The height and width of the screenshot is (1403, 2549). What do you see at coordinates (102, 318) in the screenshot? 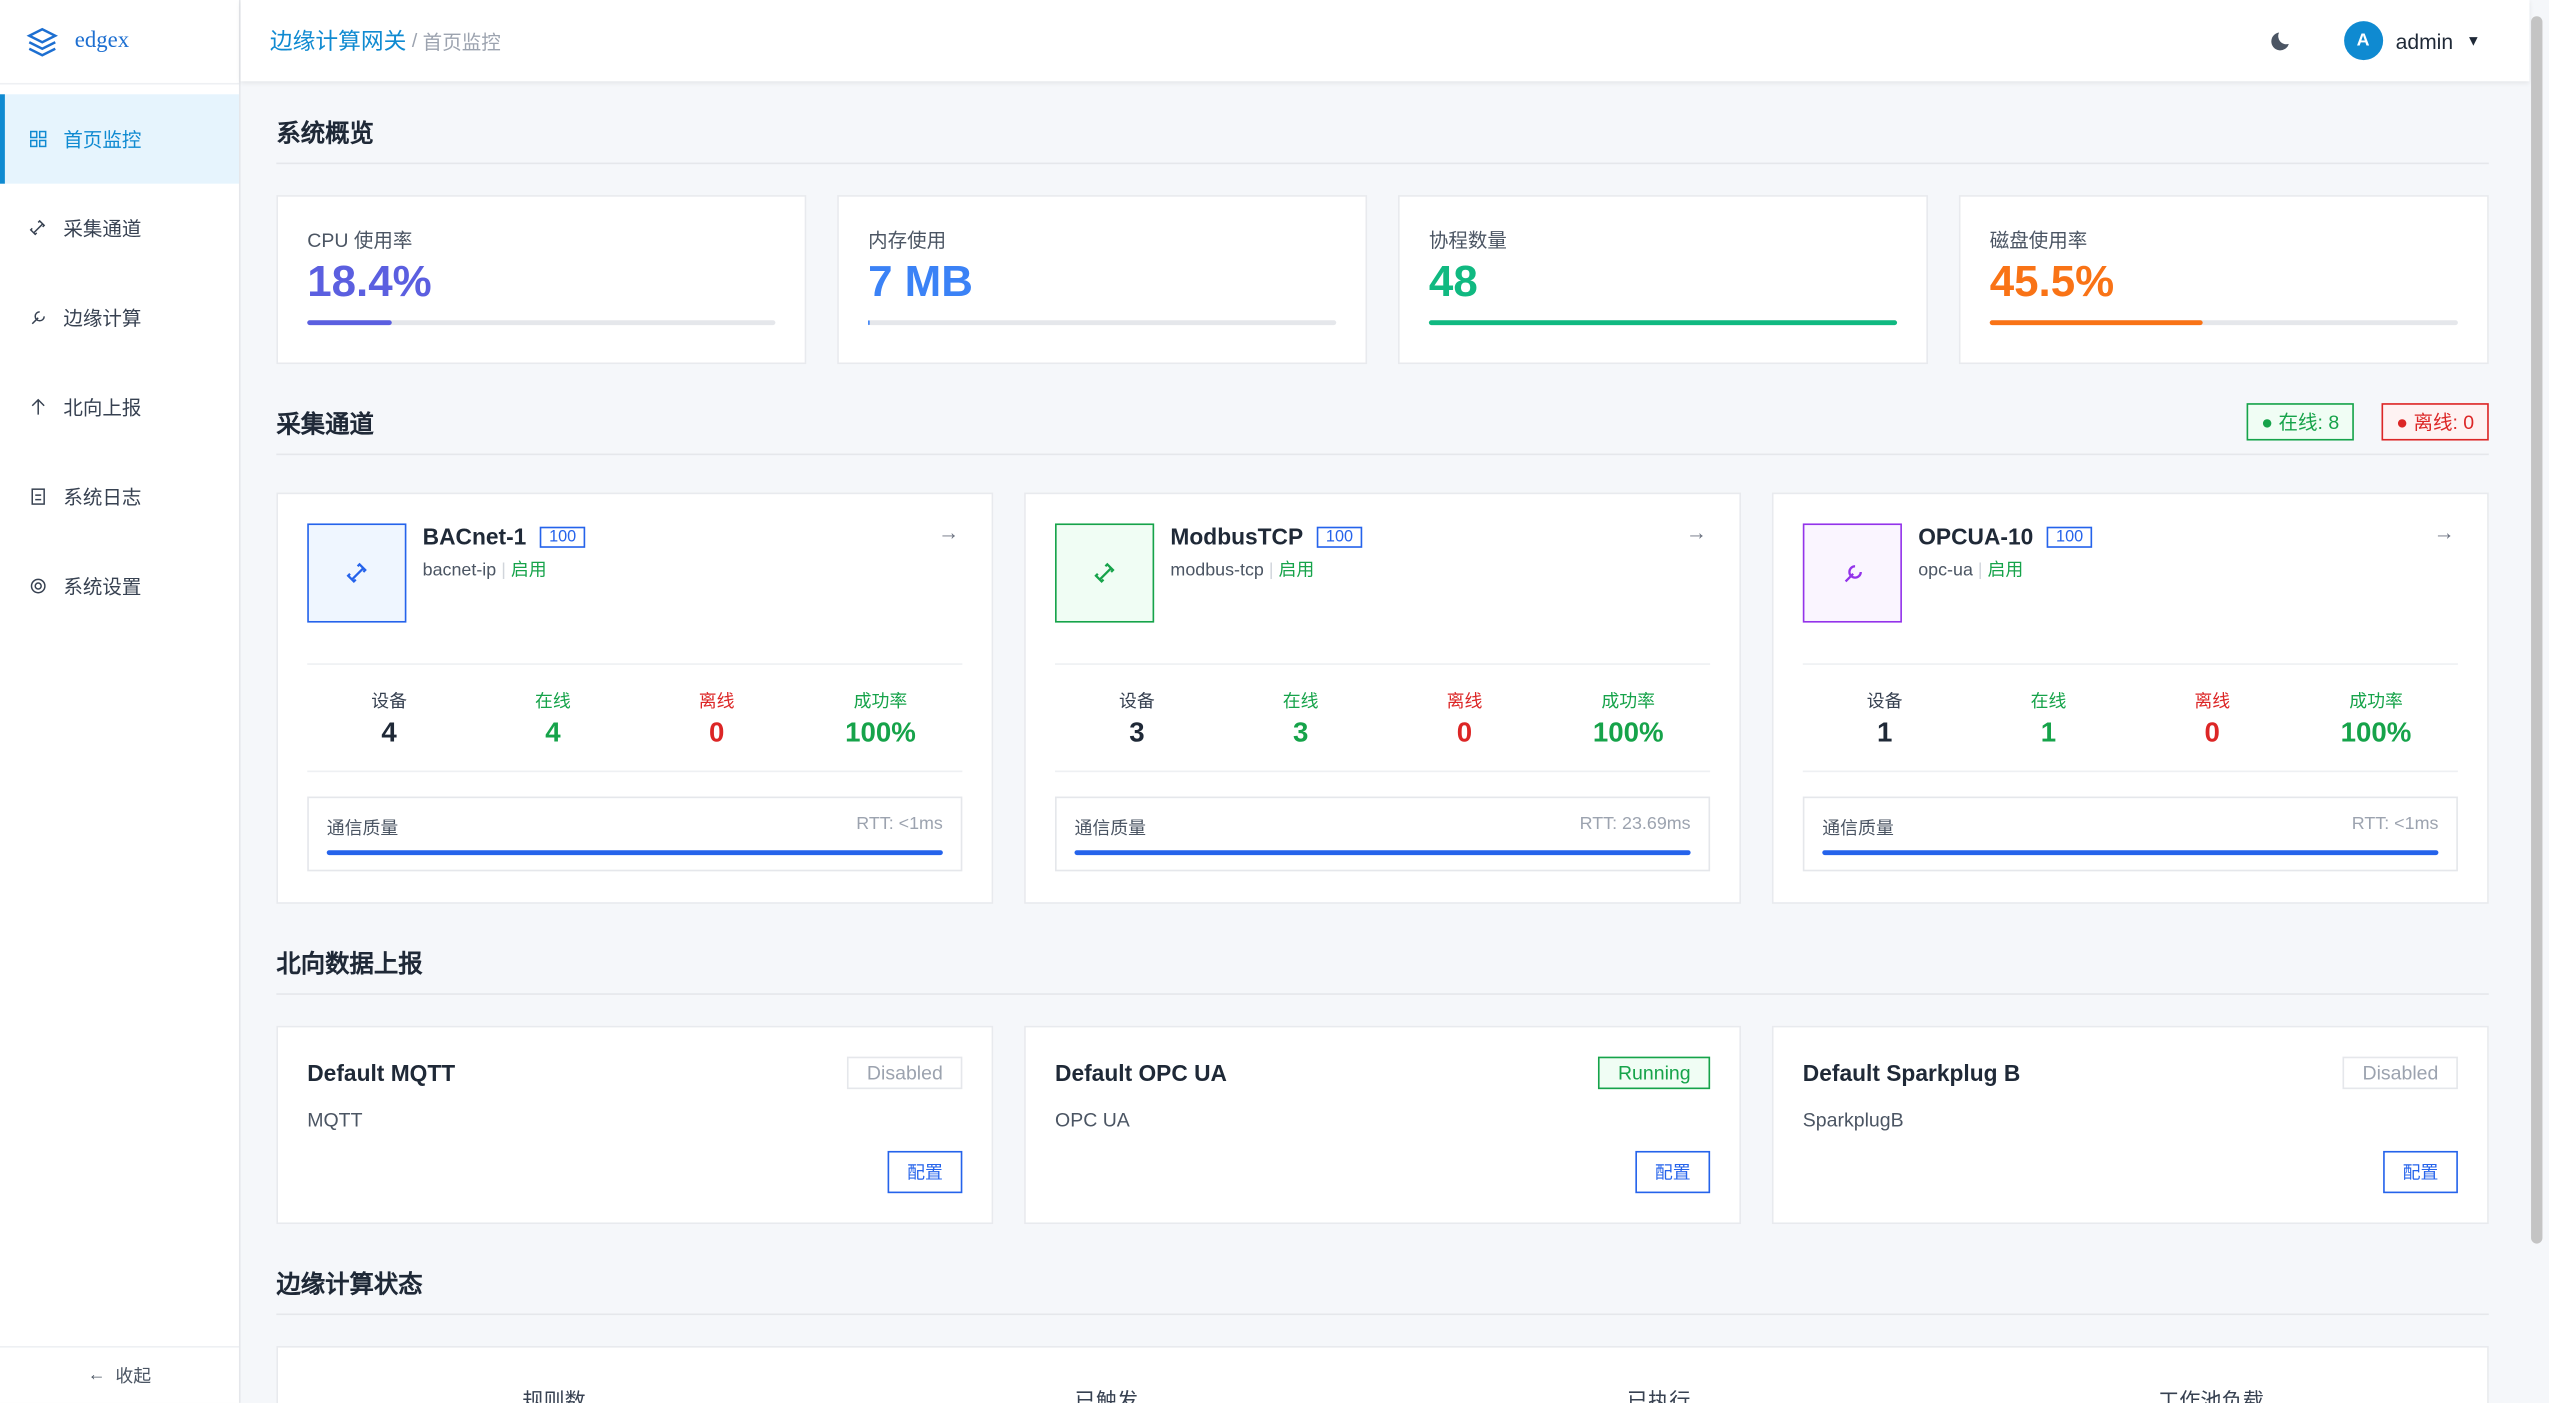
I see `nav-label: 边缘计算` at bounding box center [102, 318].